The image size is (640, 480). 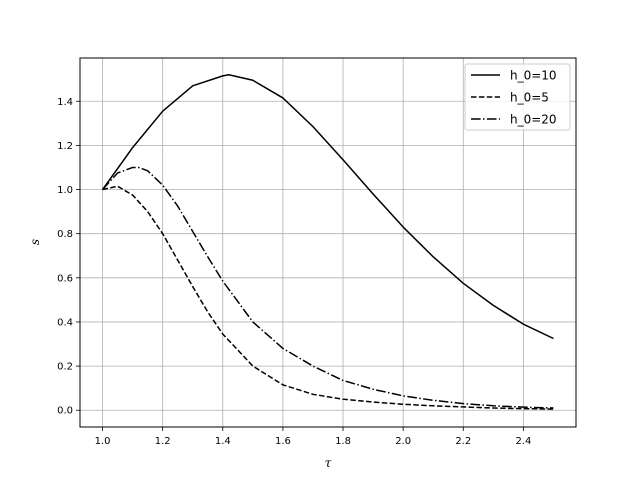 I want to click on y-tick-label: 0.8, so click(x=65, y=234).